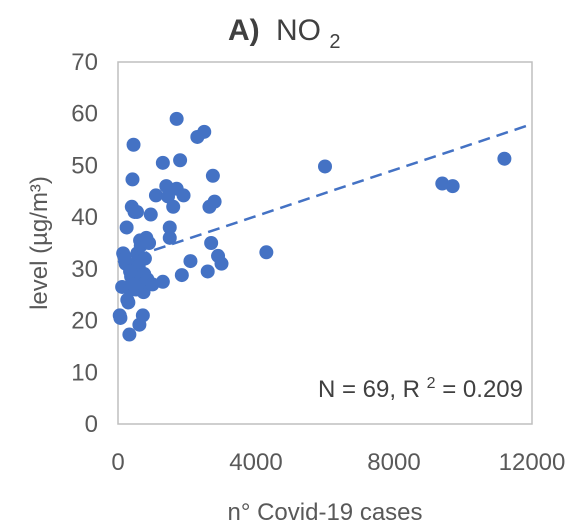 The width and height of the screenshot is (579, 530). I want to click on y-tick-label: 50, so click(84, 165).